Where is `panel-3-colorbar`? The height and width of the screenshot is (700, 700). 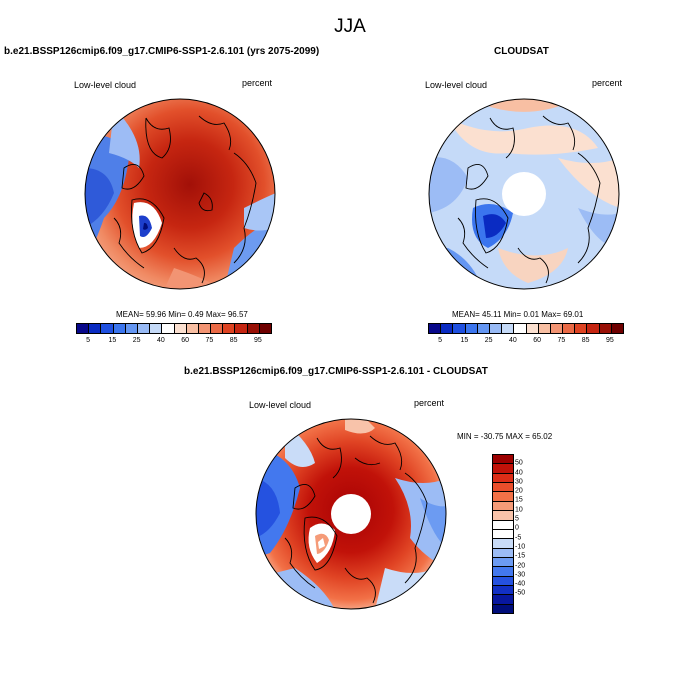 panel-3-colorbar is located at coordinates (503, 534).